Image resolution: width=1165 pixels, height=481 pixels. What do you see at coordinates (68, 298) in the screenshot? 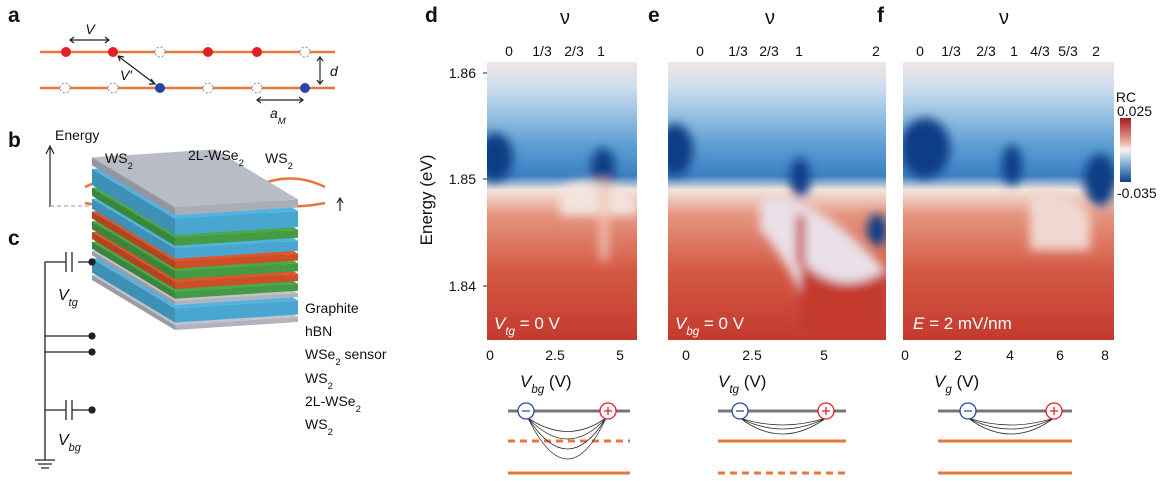
I see `label: Vtg` at bounding box center [68, 298].